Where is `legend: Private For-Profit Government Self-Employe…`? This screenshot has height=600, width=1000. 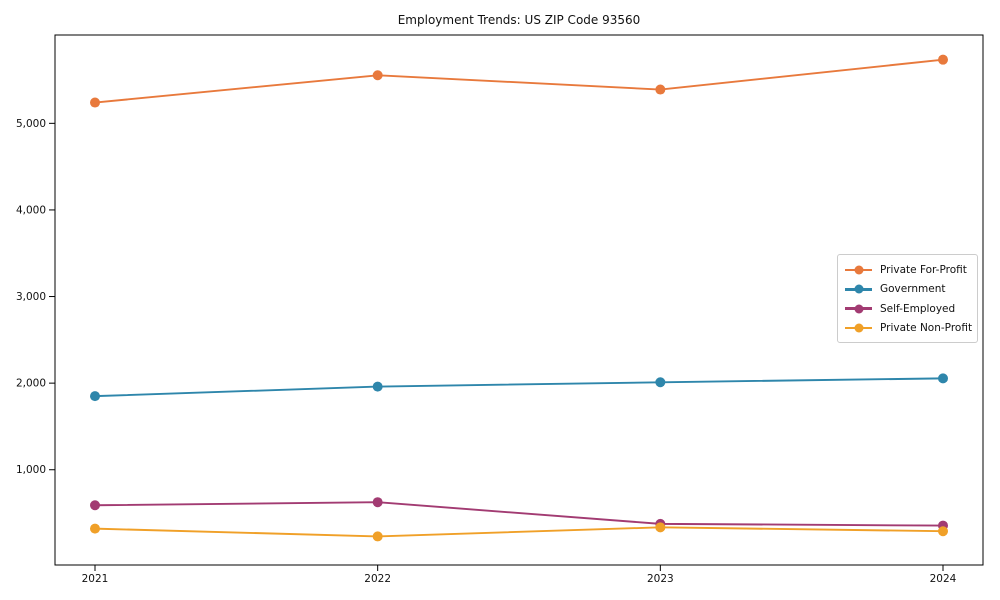
legend: Private For-Profit Government Self-Employe… is located at coordinates (907, 298).